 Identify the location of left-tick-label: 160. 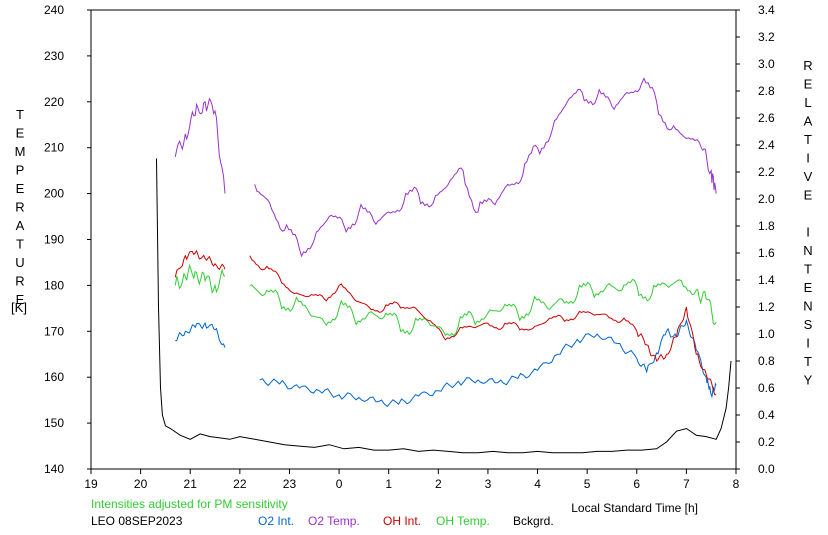
(54, 377).